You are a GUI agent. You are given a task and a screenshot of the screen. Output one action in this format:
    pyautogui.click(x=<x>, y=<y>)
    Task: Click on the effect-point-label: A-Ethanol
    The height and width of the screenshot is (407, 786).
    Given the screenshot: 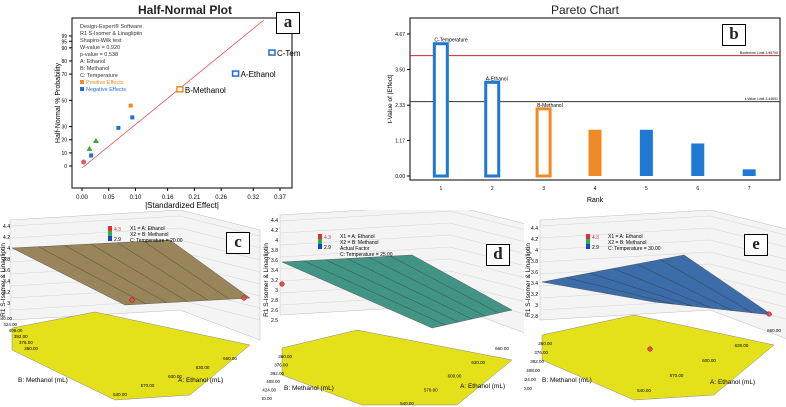 What is the action you would take?
    pyautogui.click(x=258, y=74)
    